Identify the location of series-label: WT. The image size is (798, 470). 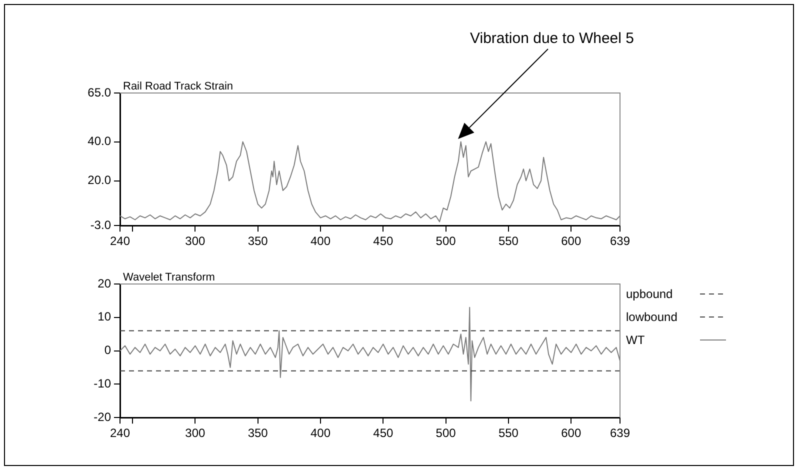
(636, 339).